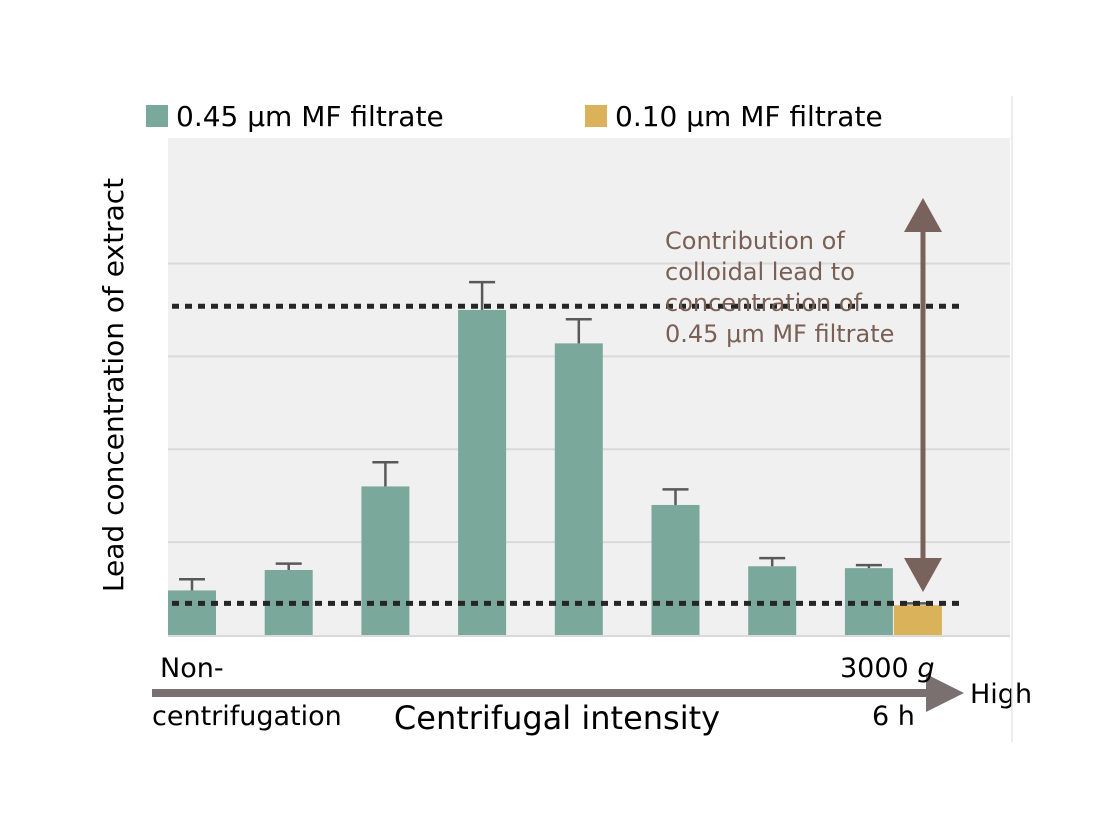 Image resolution: width=1120 pixels, height=840 pixels. Describe the element at coordinates (749, 116) in the screenshot. I see `legend-label-010: 0.10 μm MF filtrate` at that location.